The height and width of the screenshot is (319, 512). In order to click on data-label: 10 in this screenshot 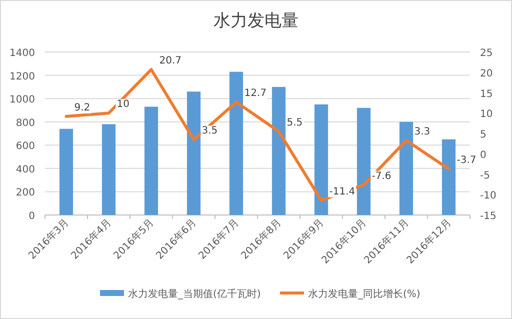, I will do `click(123, 104)`.